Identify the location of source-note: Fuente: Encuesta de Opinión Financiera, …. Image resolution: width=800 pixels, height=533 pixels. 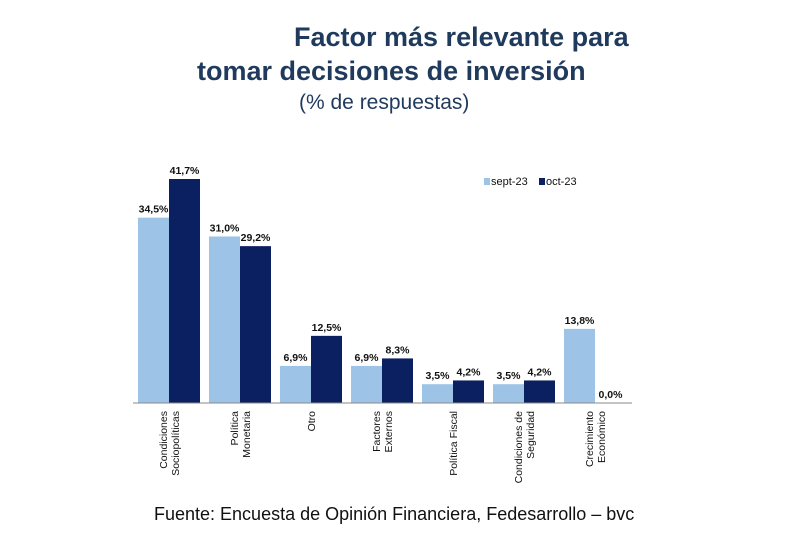
(394, 514).